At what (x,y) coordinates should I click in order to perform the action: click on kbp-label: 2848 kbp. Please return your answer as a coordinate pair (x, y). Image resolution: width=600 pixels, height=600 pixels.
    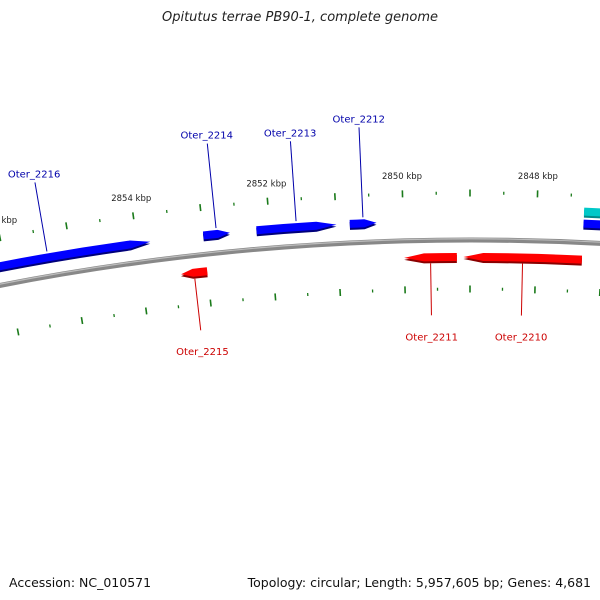
    Looking at the image, I should click on (538, 177).